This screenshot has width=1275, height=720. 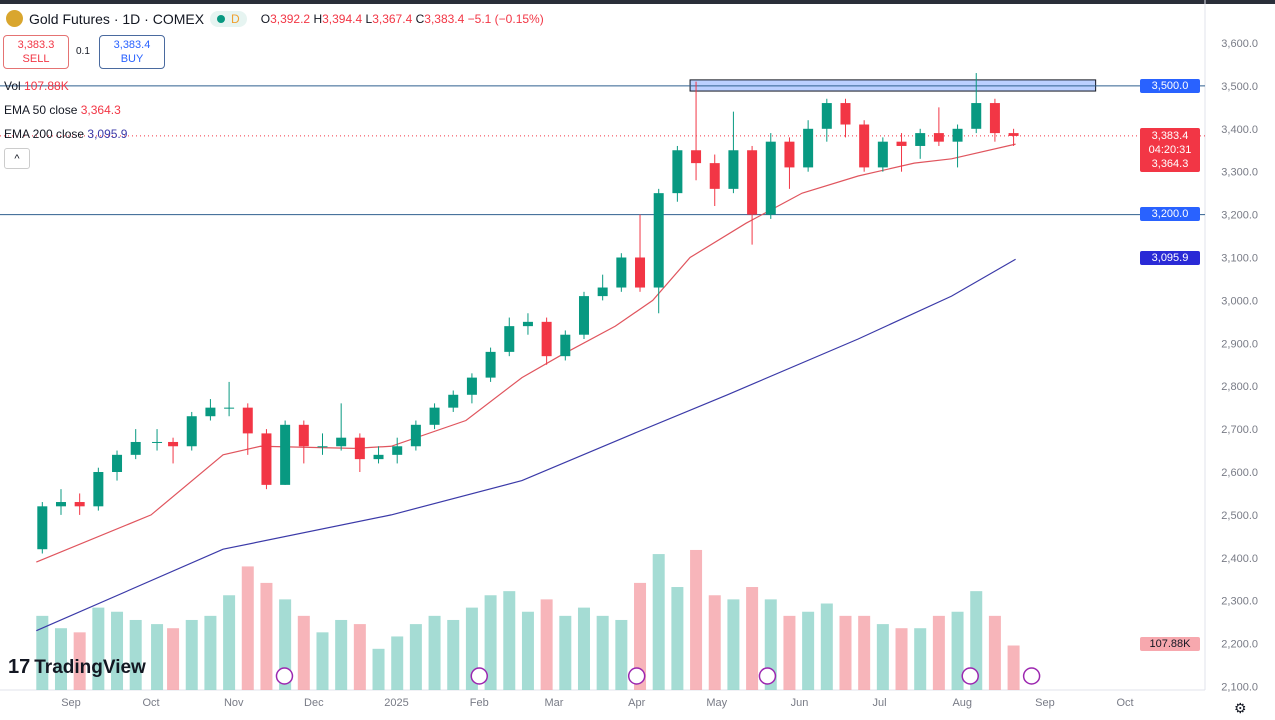 What do you see at coordinates (314, 703) in the screenshot?
I see `x-tick-label: Dec` at bounding box center [314, 703].